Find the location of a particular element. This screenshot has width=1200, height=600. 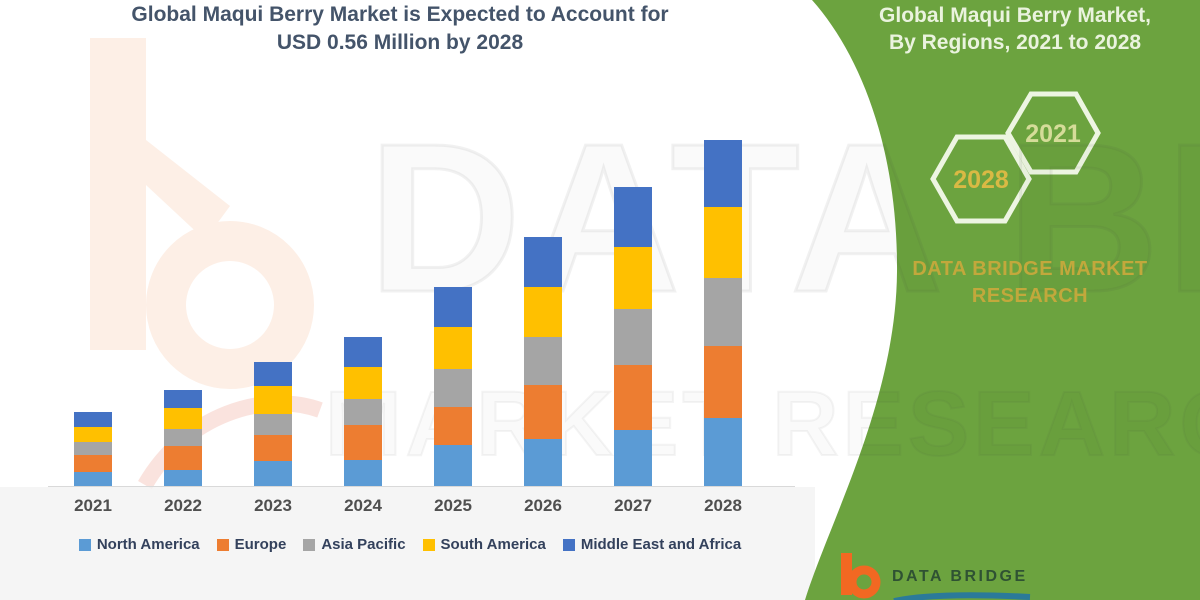

bar-segment-2021-europe is located at coordinates (93, 463).